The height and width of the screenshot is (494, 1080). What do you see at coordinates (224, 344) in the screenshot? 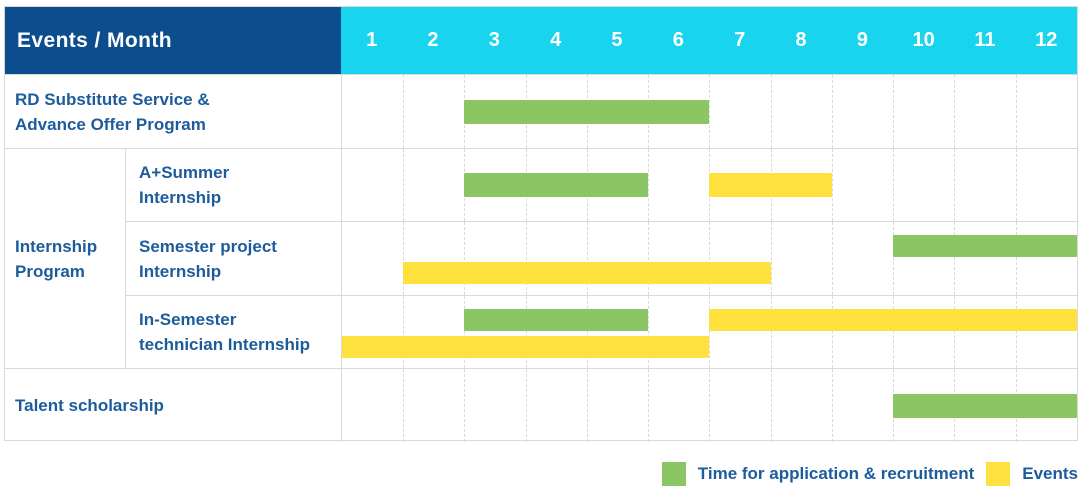
I see `row-label-line: technician Internship` at bounding box center [224, 344].